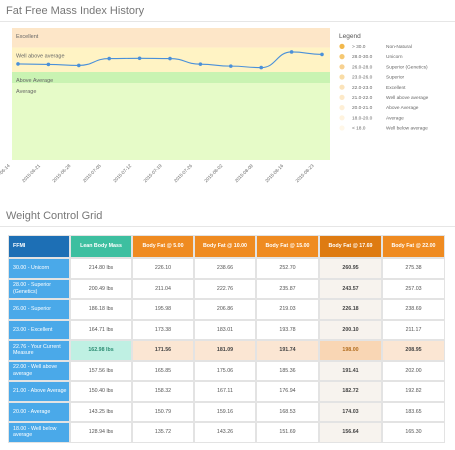 The width and height of the screenshot is (455, 450). I want to click on body-fat-weight-cell: 226.18, so click(350, 309).